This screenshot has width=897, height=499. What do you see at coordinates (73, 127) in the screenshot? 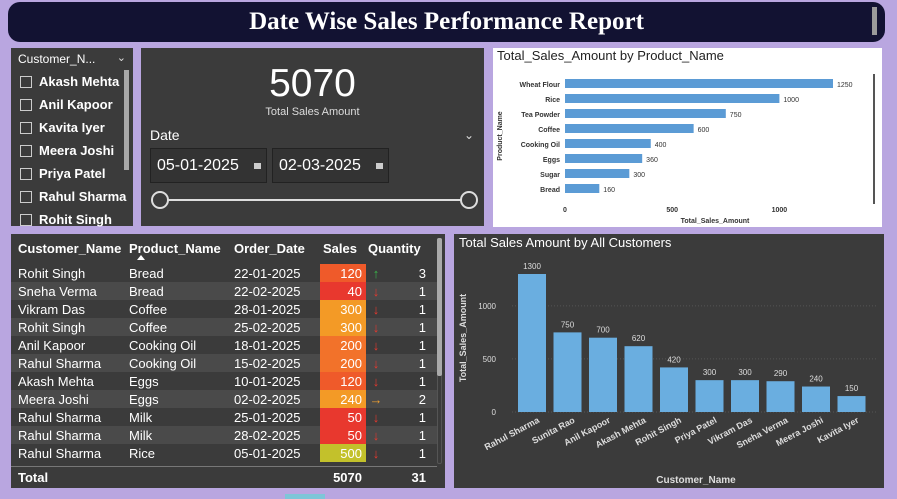
I see `slicer-item: Kavita Iyer` at bounding box center [73, 127].